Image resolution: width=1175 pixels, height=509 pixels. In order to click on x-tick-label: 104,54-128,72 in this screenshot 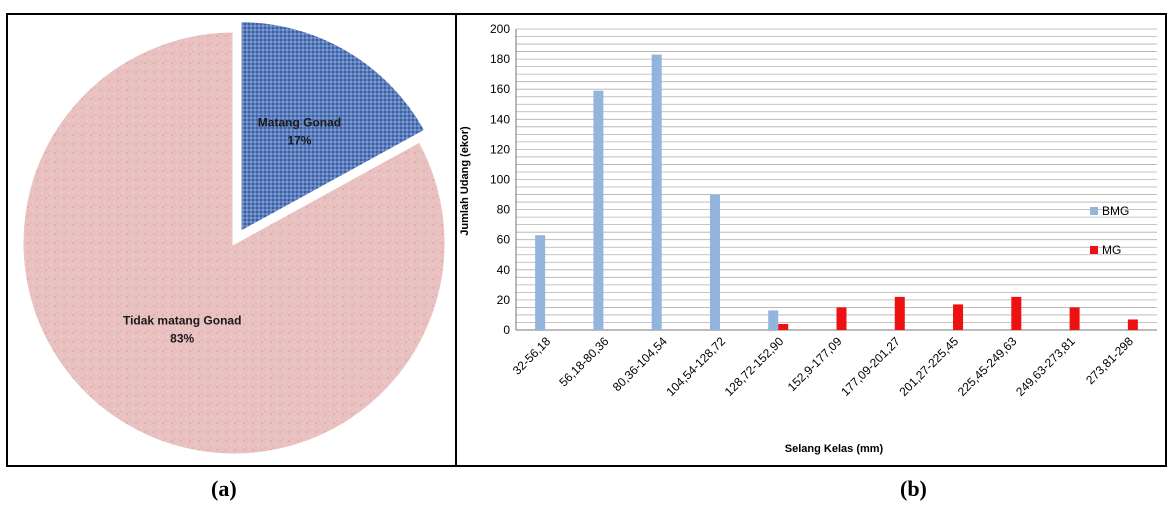, I will do `click(695, 366)`.